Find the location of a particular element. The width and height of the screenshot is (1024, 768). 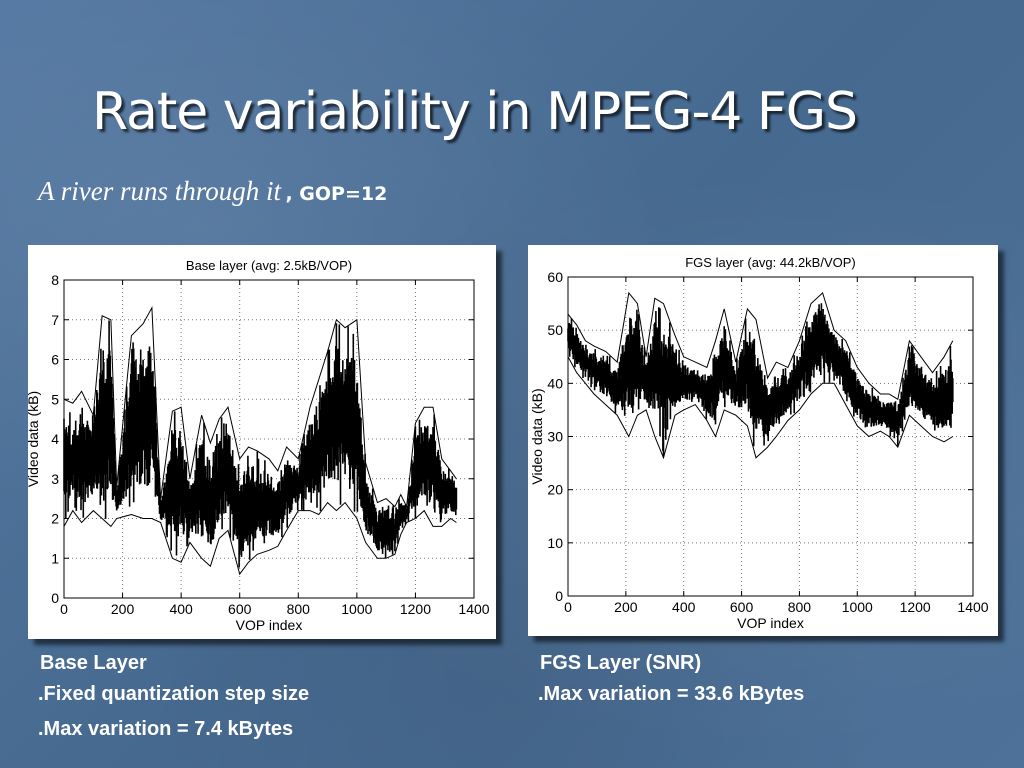

base-x-tick-label: 200 is located at coordinates (123, 609).